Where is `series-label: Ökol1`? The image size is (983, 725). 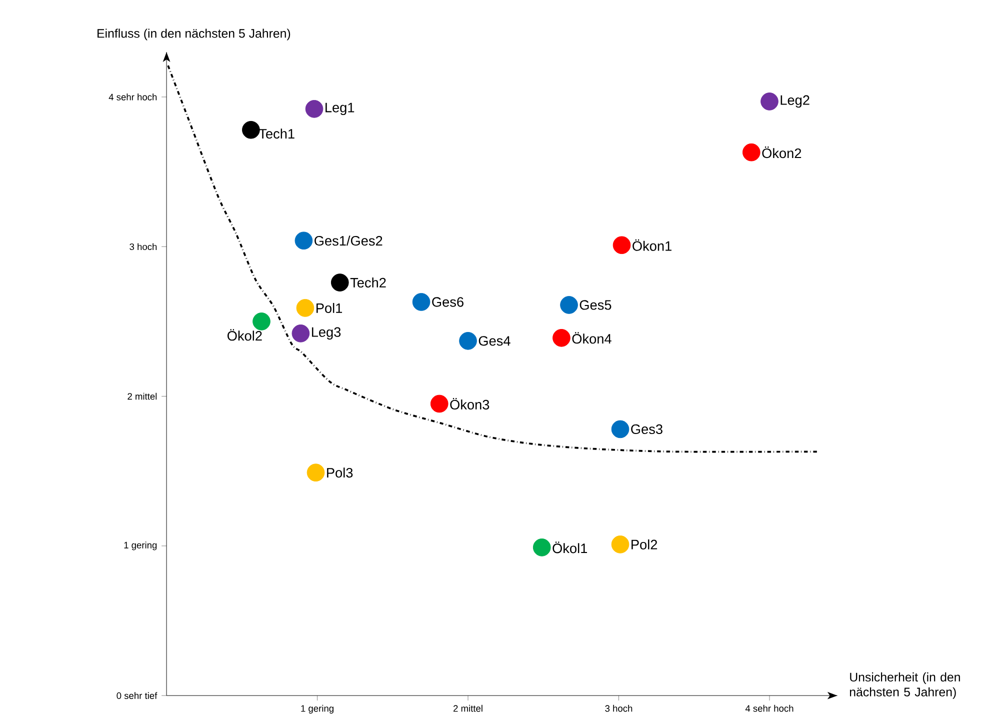 series-label: Ökol1 is located at coordinates (570, 547).